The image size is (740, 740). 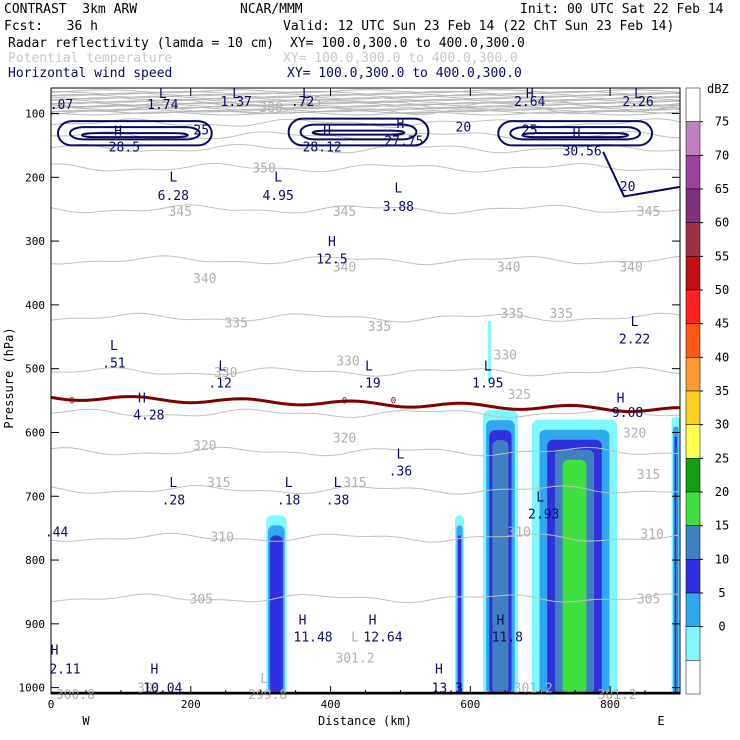 I want to click on colorbar-unit: dBZ, so click(x=718, y=89).